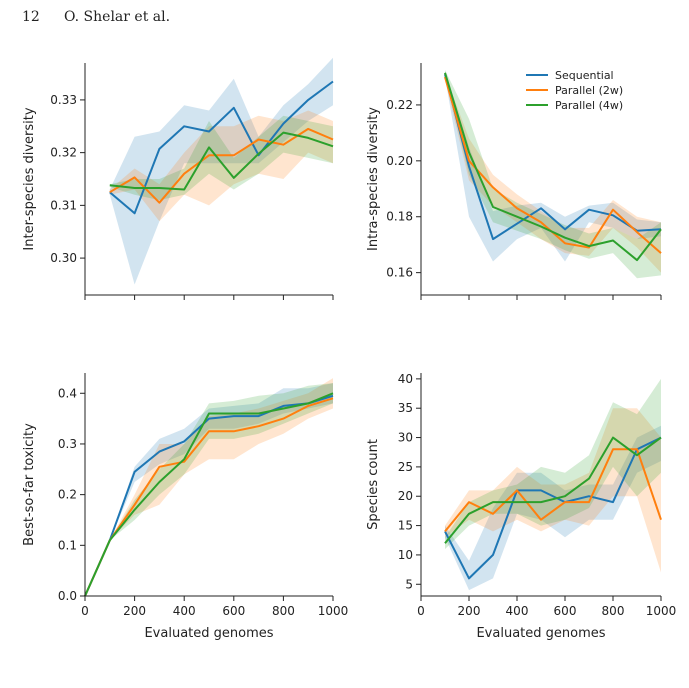 Image resolution: width=689 pixels, height=688 pixels. I want to click on legend-label: Parallel (4w), so click(589, 105).